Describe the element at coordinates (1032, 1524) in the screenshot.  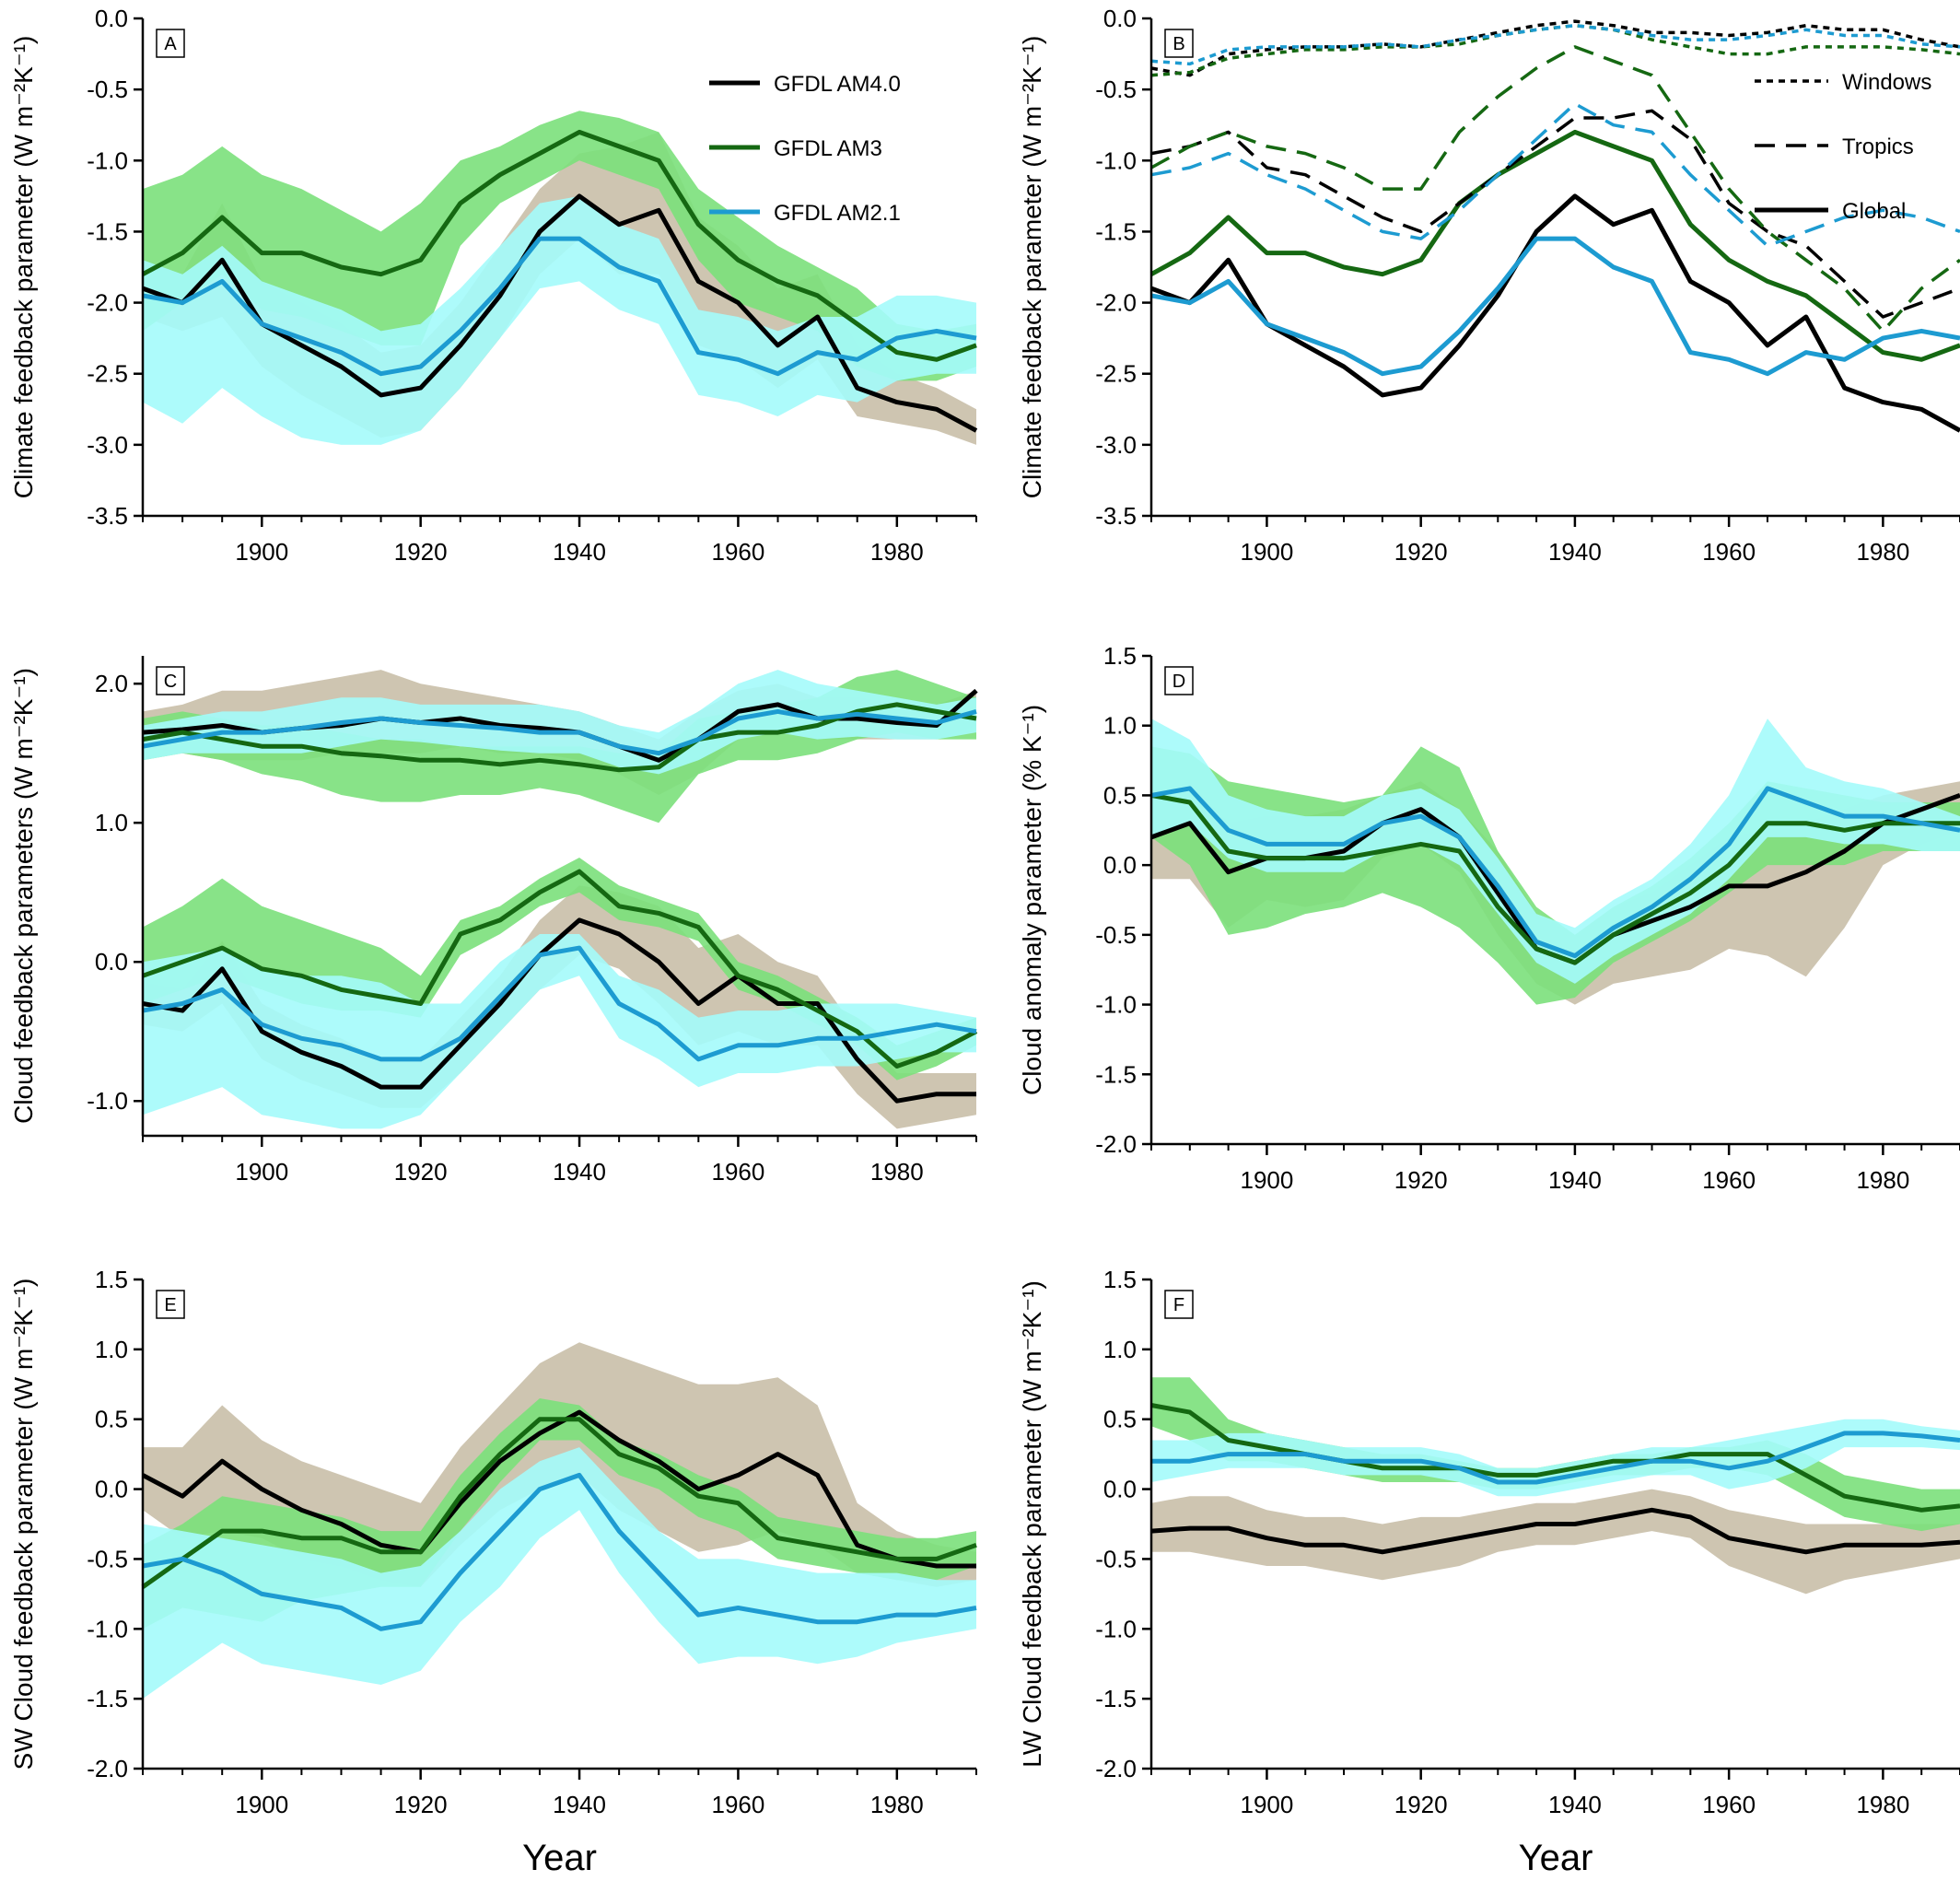
I see `y-axis-label: LW Cloud feedback parameter (W m⁻²K⁻¹)` at that location.